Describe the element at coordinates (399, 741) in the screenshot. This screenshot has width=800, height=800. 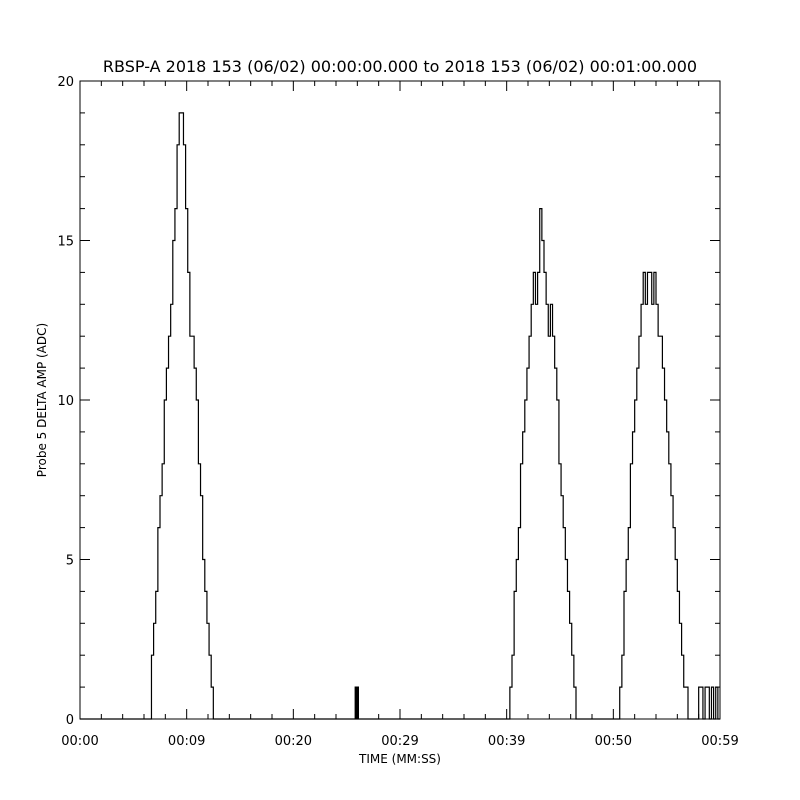
I see `x-tick-label: 00:29` at that location.